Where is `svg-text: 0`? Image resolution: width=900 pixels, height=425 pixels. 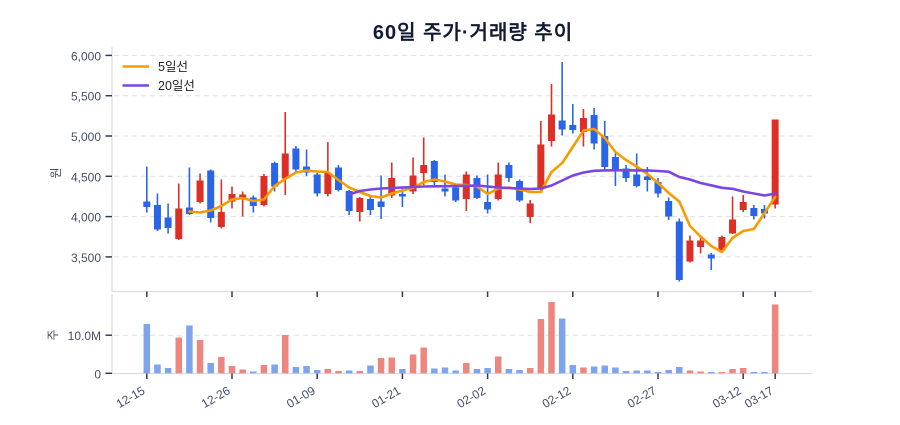
svg-text: 0 is located at coordinates (97, 374).